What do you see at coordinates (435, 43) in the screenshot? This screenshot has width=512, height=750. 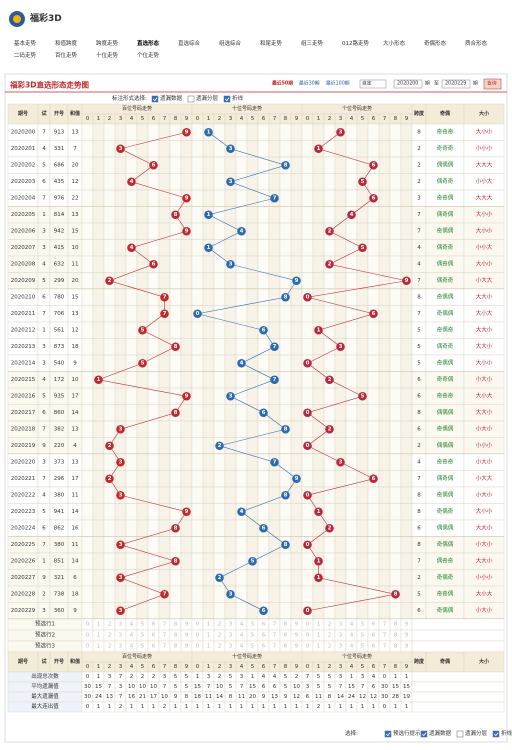 I see `nav-link: 奇偶形态` at bounding box center [435, 43].